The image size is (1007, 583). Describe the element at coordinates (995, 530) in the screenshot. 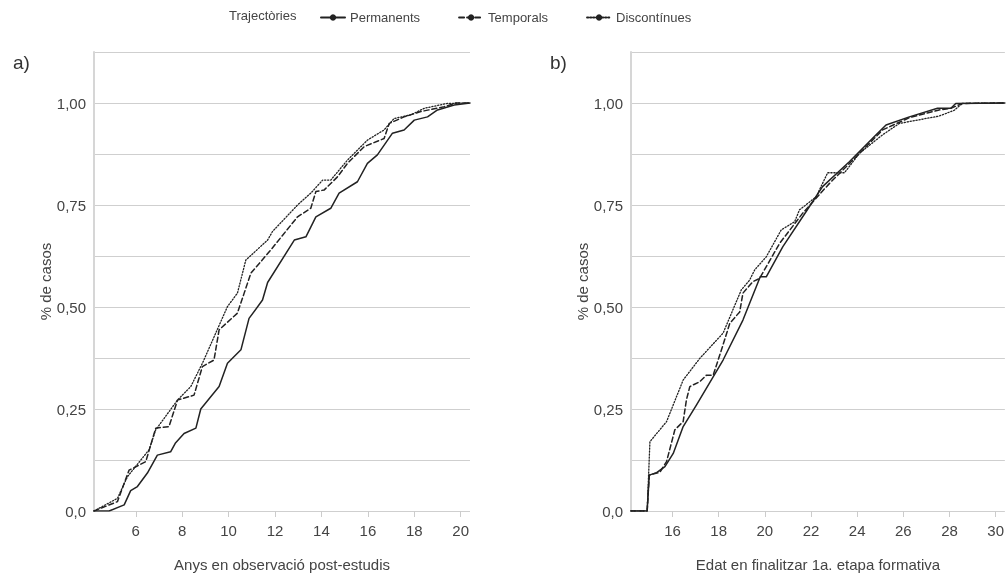

I see `x-tick-label: 30` at that location.